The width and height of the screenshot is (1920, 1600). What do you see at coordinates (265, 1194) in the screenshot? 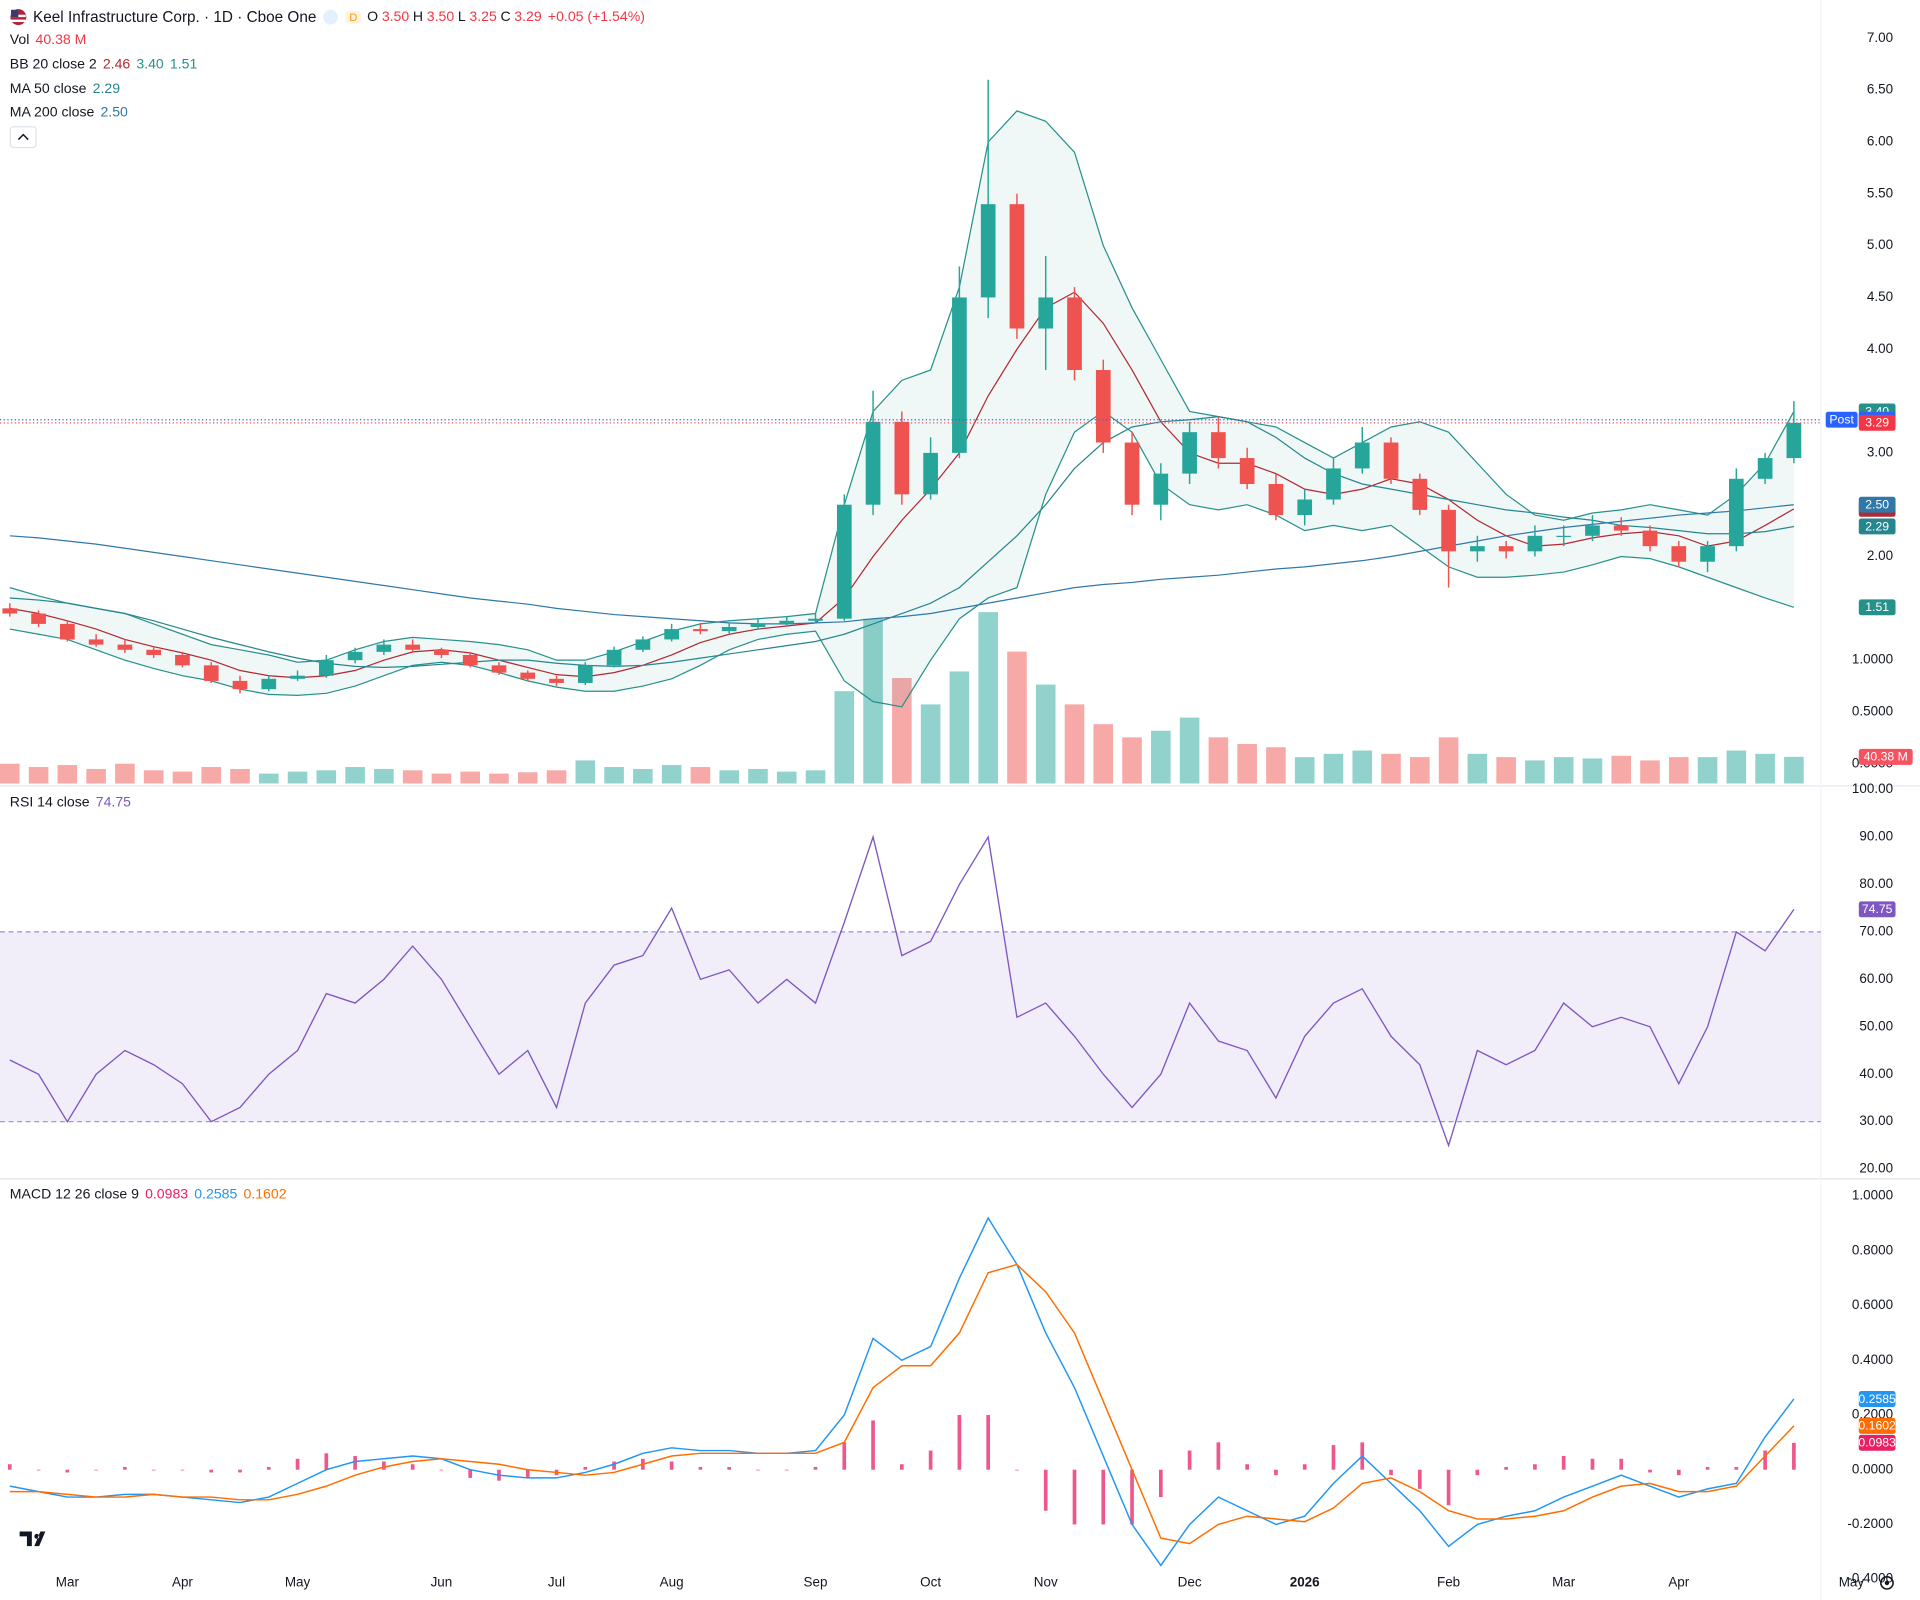
I see `legend-value: 0.1602` at bounding box center [265, 1194].